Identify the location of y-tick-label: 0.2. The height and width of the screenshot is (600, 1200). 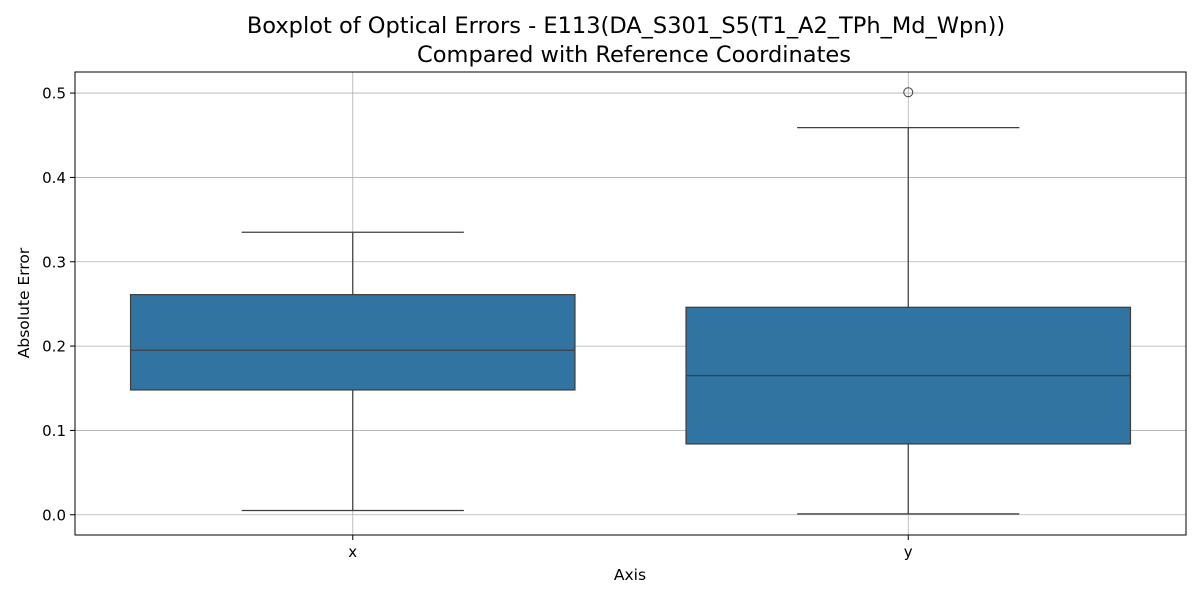
(54, 347).